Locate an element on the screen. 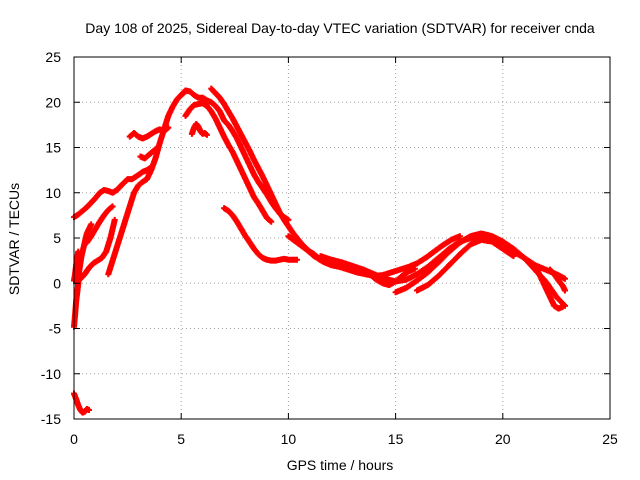  x-tick-label: 5 is located at coordinates (181, 439).